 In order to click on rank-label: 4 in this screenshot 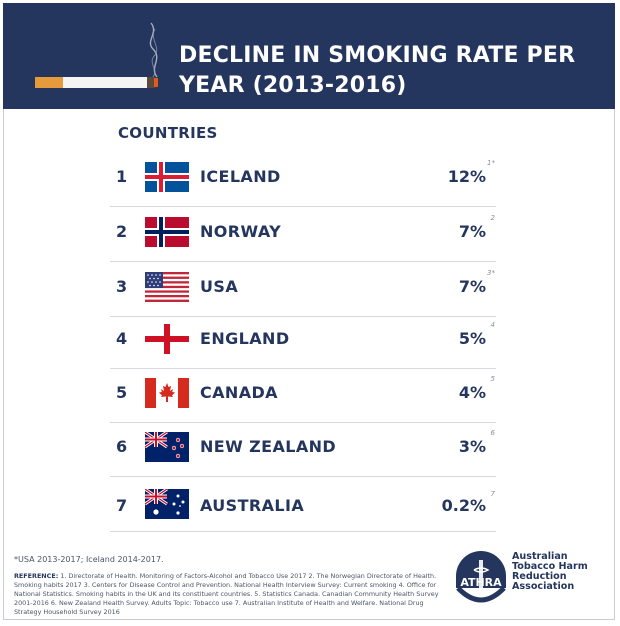, I will do `click(122, 338)`.